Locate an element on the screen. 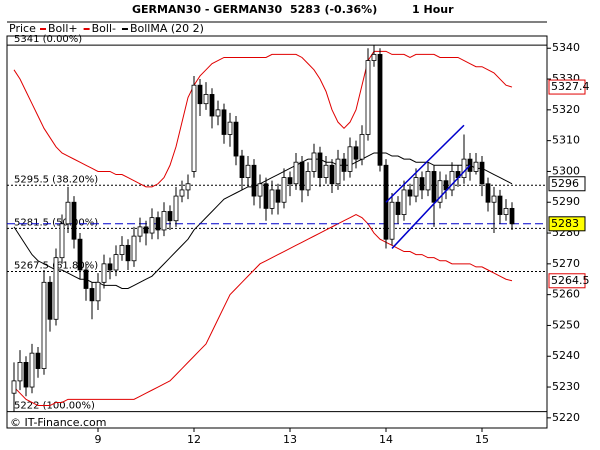  fib-label: 5341 (0.00%) is located at coordinates (48, 39).